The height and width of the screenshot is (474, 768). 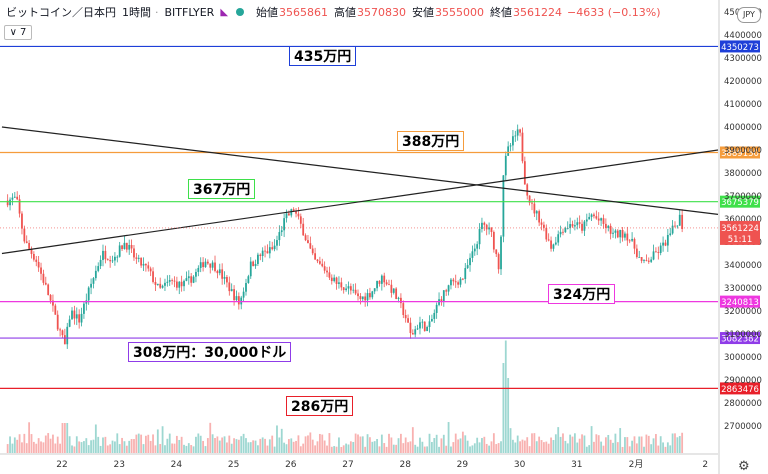 I want to click on countdown-text: 51:11, so click(x=740, y=240).